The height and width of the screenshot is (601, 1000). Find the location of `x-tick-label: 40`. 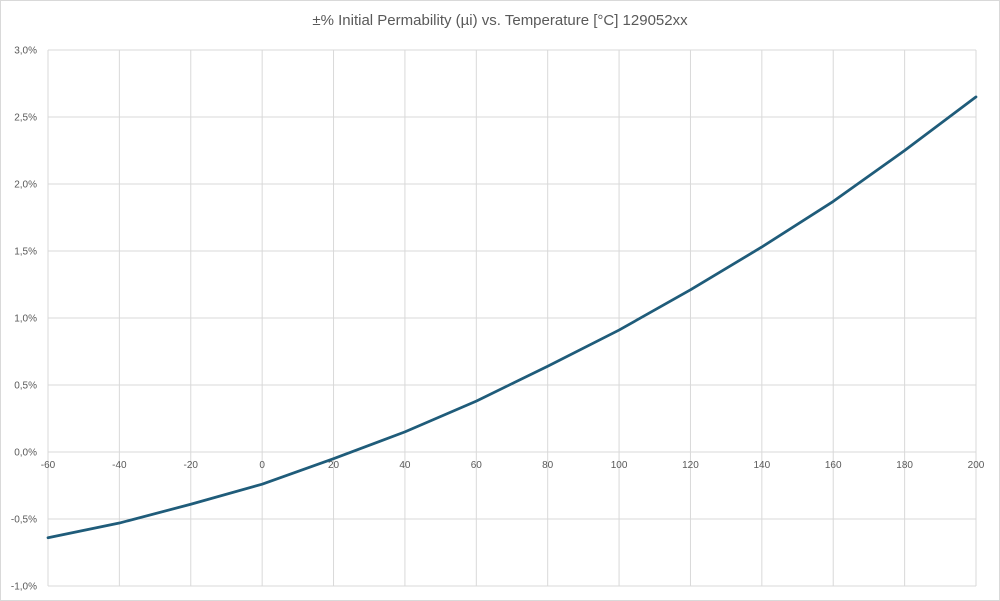

x-tick-label: 40 is located at coordinates (405, 465).